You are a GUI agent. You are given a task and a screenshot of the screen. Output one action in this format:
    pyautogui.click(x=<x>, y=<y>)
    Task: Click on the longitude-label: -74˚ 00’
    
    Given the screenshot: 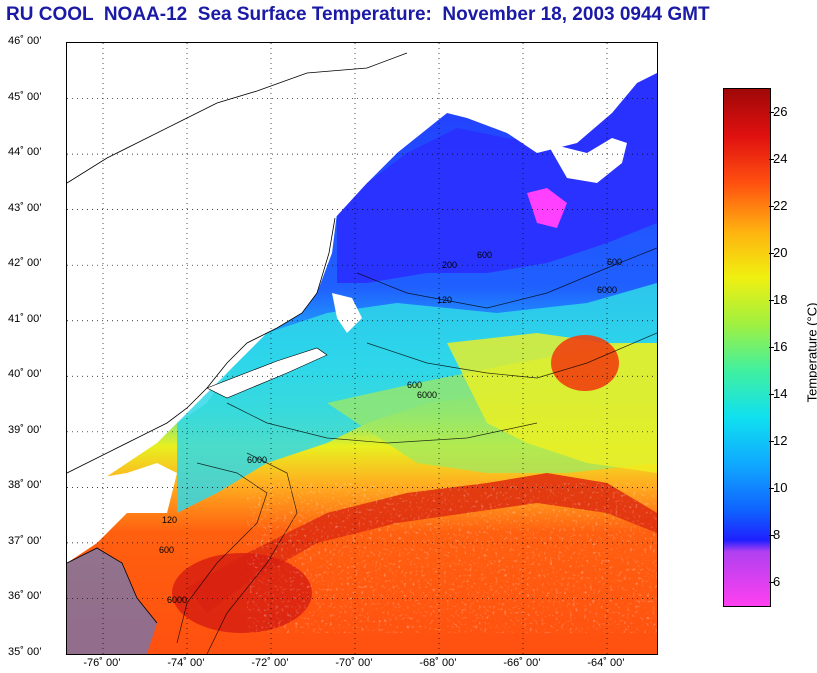 What is the action you would take?
    pyautogui.click(x=186, y=663)
    